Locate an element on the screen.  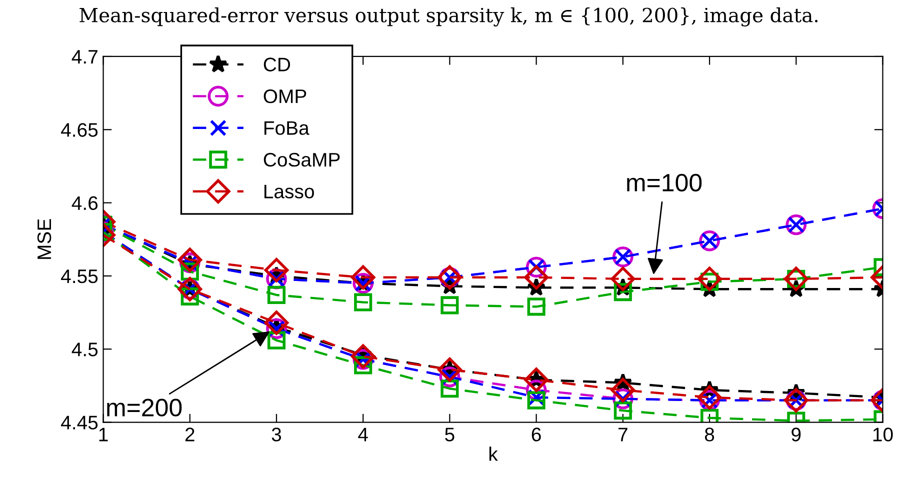
x-axis-title: k is located at coordinates (493, 453).